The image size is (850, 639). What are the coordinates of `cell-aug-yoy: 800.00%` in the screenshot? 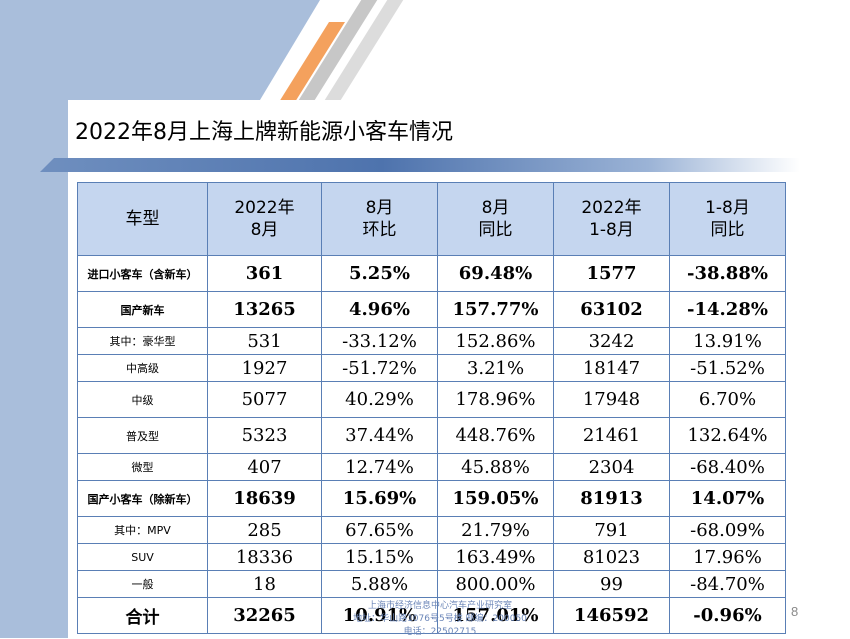 It's located at (495, 584).